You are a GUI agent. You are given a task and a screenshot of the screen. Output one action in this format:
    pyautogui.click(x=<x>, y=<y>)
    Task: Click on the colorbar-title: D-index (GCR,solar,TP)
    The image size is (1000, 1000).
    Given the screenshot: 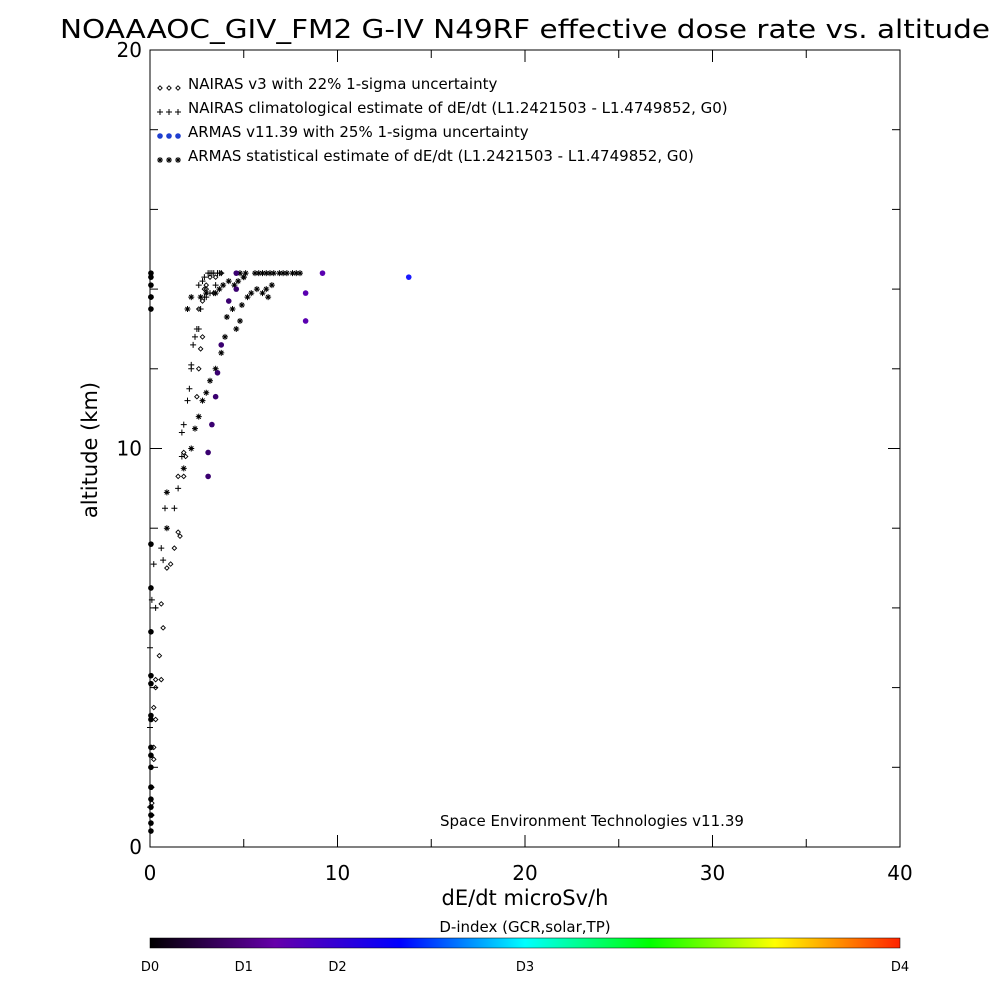 What is the action you would take?
    pyautogui.click(x=524, y=927)
    